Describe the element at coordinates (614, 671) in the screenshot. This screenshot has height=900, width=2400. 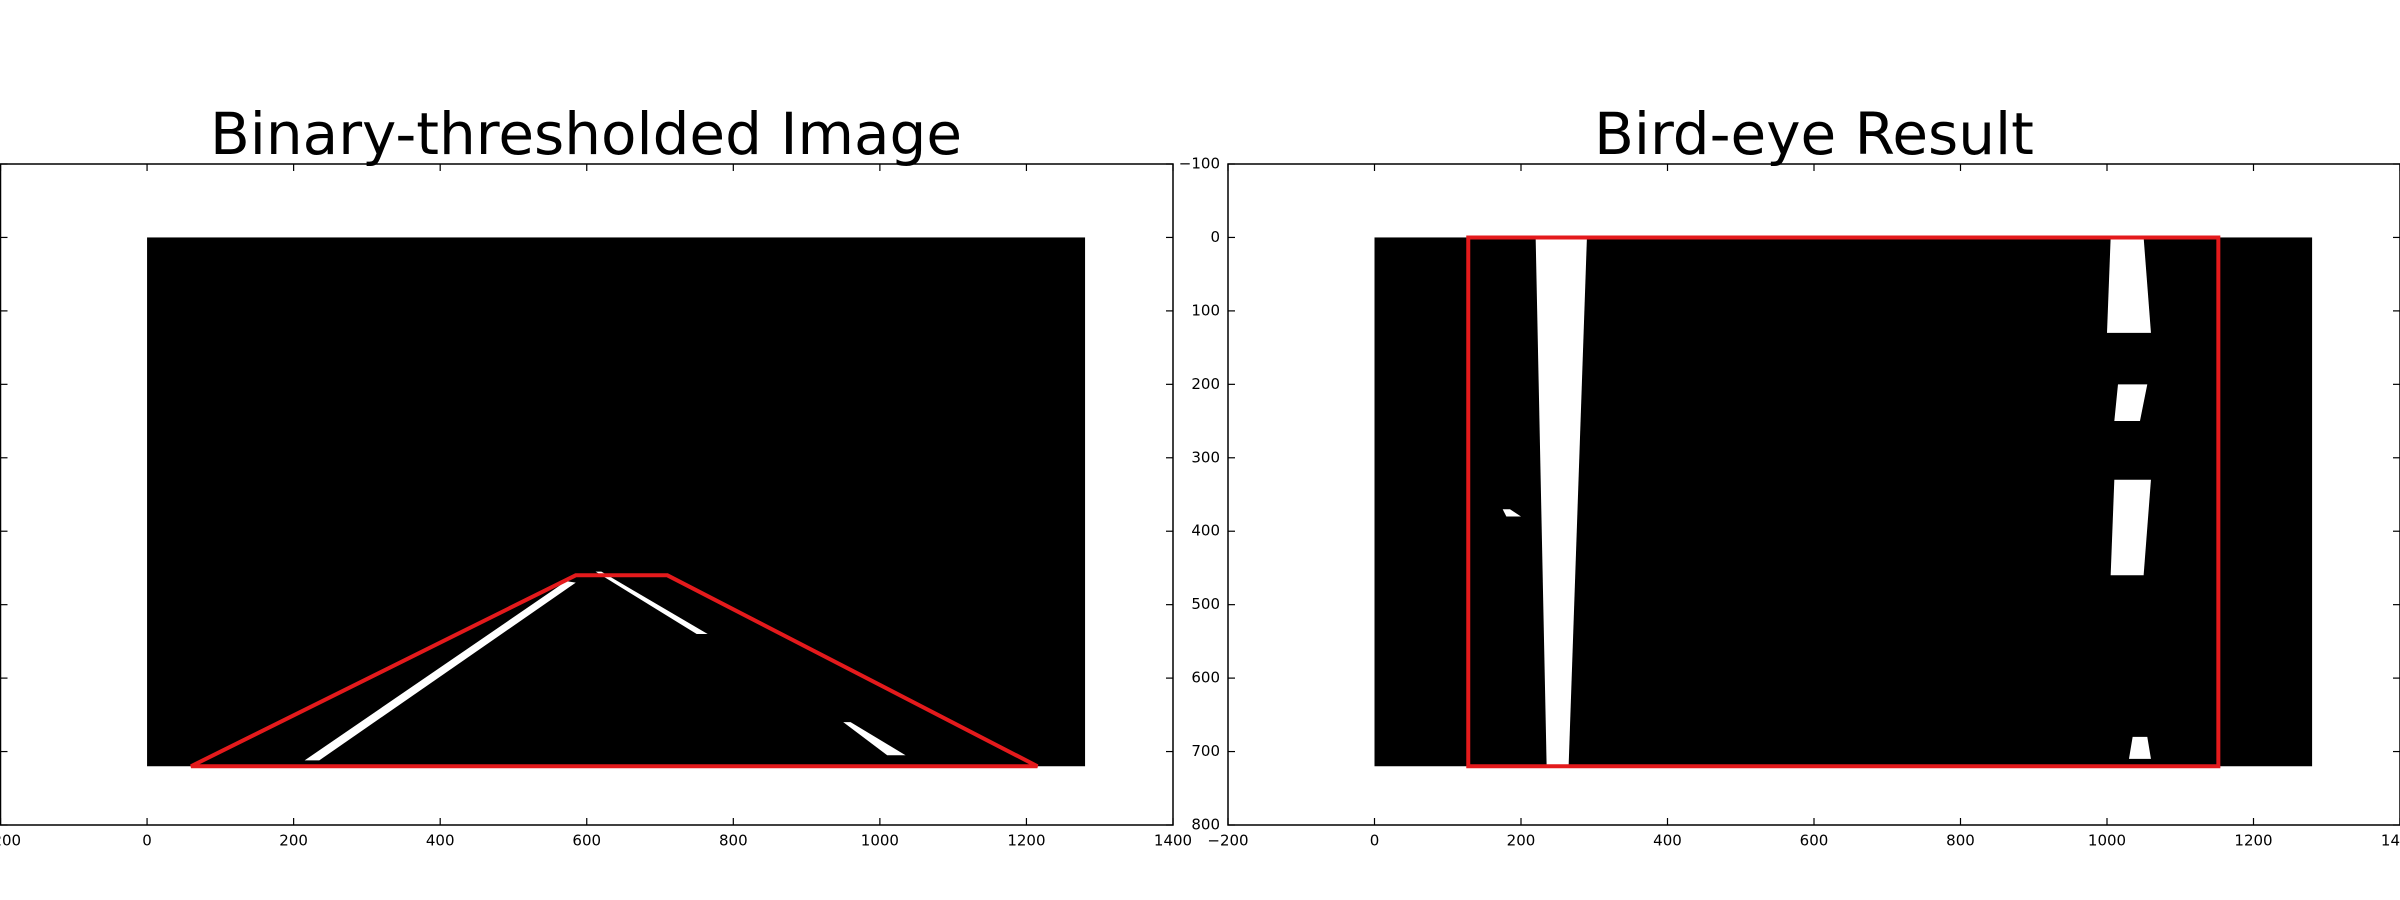
I see `overlay-polygon` at that location.